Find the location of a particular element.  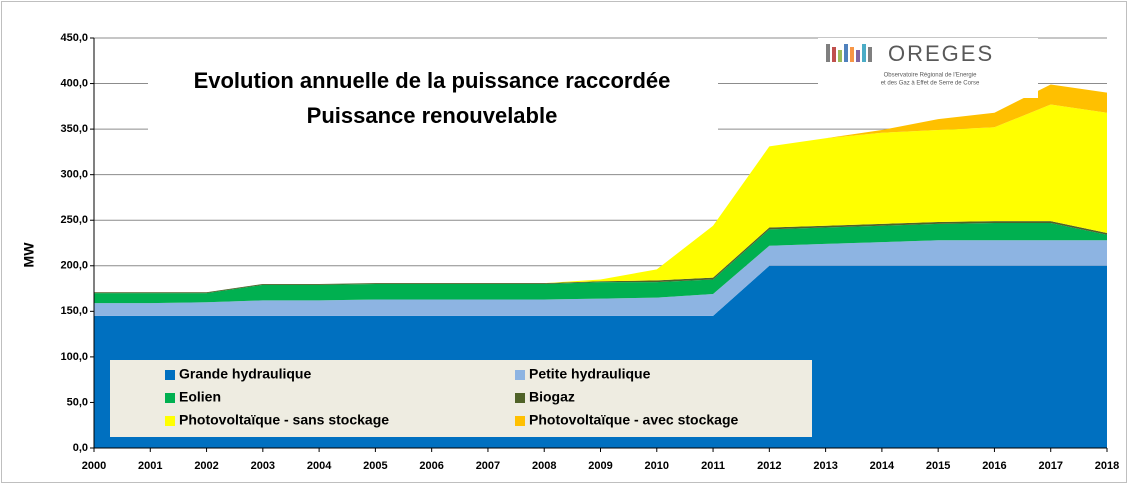

y-tick-label: 0,0 is located at coordinates (80, 448).